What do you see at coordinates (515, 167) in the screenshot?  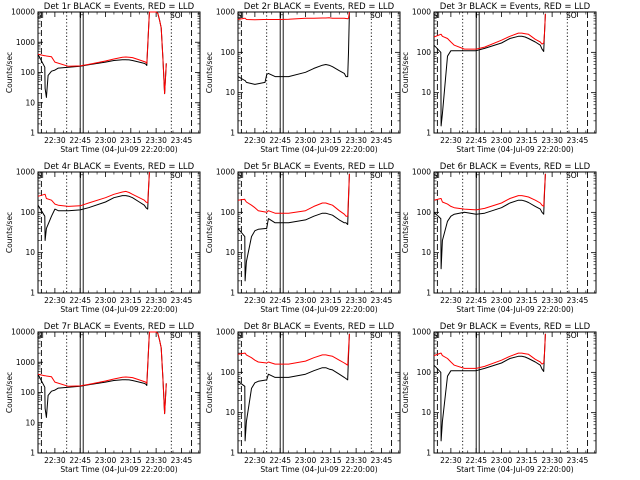 I see `panel-title: Det 6r BLACK = Events, RED = LLD` at bounding box center [515, 167].